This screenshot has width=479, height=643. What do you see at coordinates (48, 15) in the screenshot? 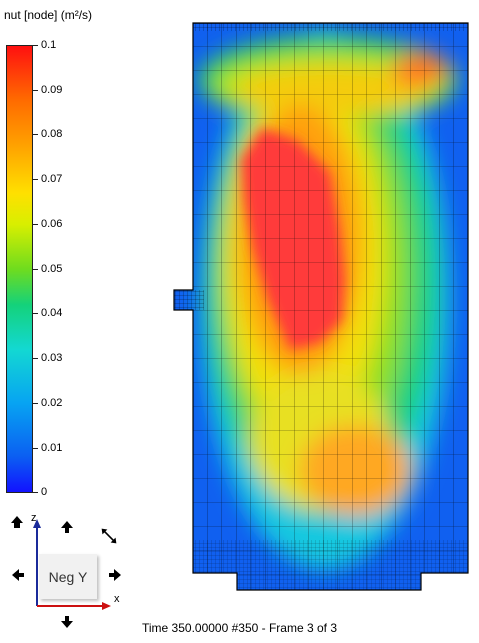
I see `legend-title: nut [node] (m²/s)` at bounding box center [48, 15].